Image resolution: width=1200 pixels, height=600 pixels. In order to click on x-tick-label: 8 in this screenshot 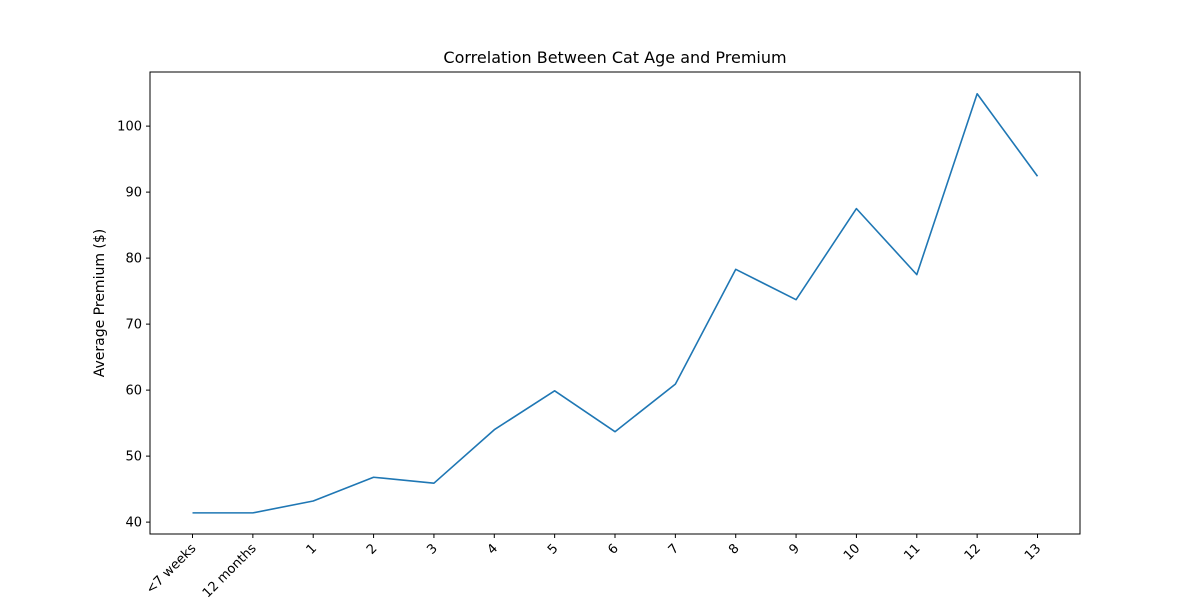, I will do `click(734, 549)`.